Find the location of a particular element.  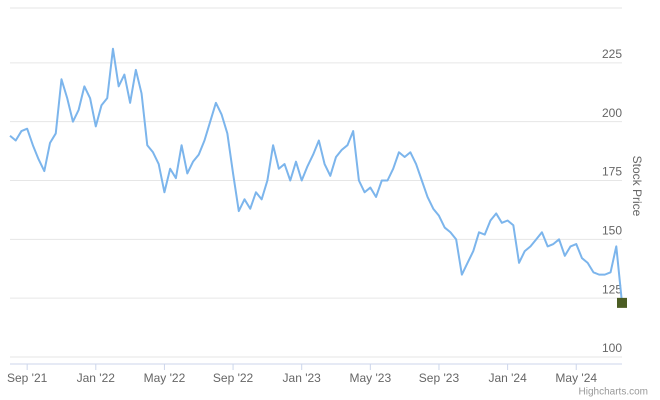

last-point-marker is located at coordinates (622, 302).